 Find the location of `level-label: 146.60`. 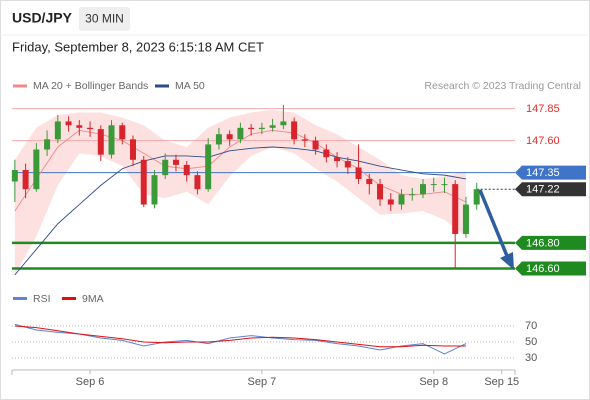

level-label: 146.60 is located at coordinates (543, 269).